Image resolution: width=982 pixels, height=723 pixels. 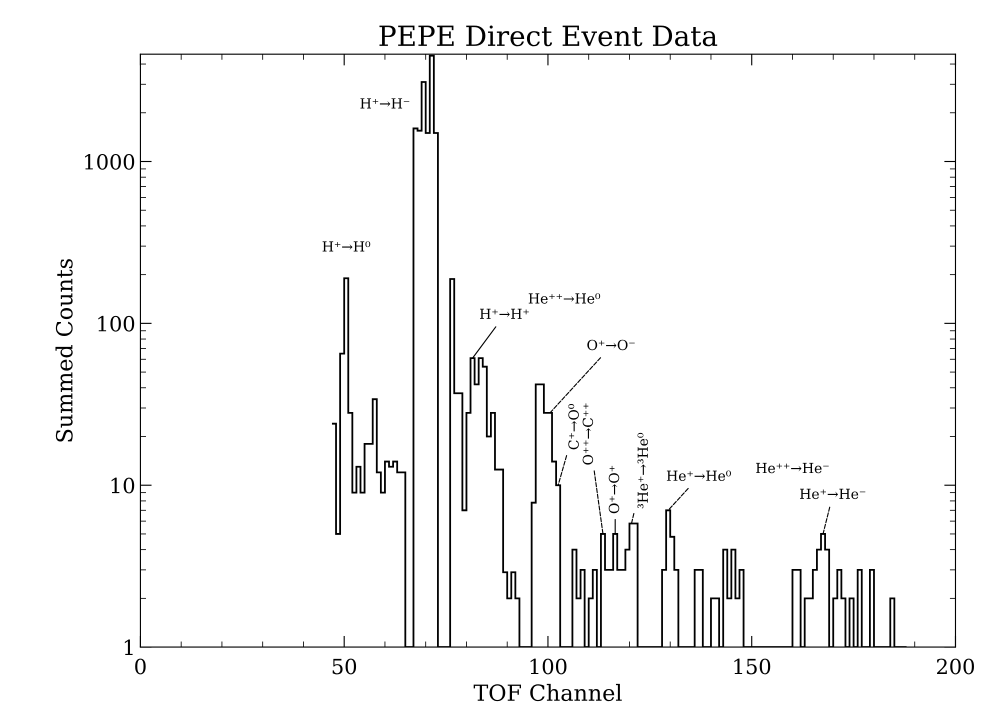 I want to click on annotation: He⁺→He⁰, so click(x=698, y=475).